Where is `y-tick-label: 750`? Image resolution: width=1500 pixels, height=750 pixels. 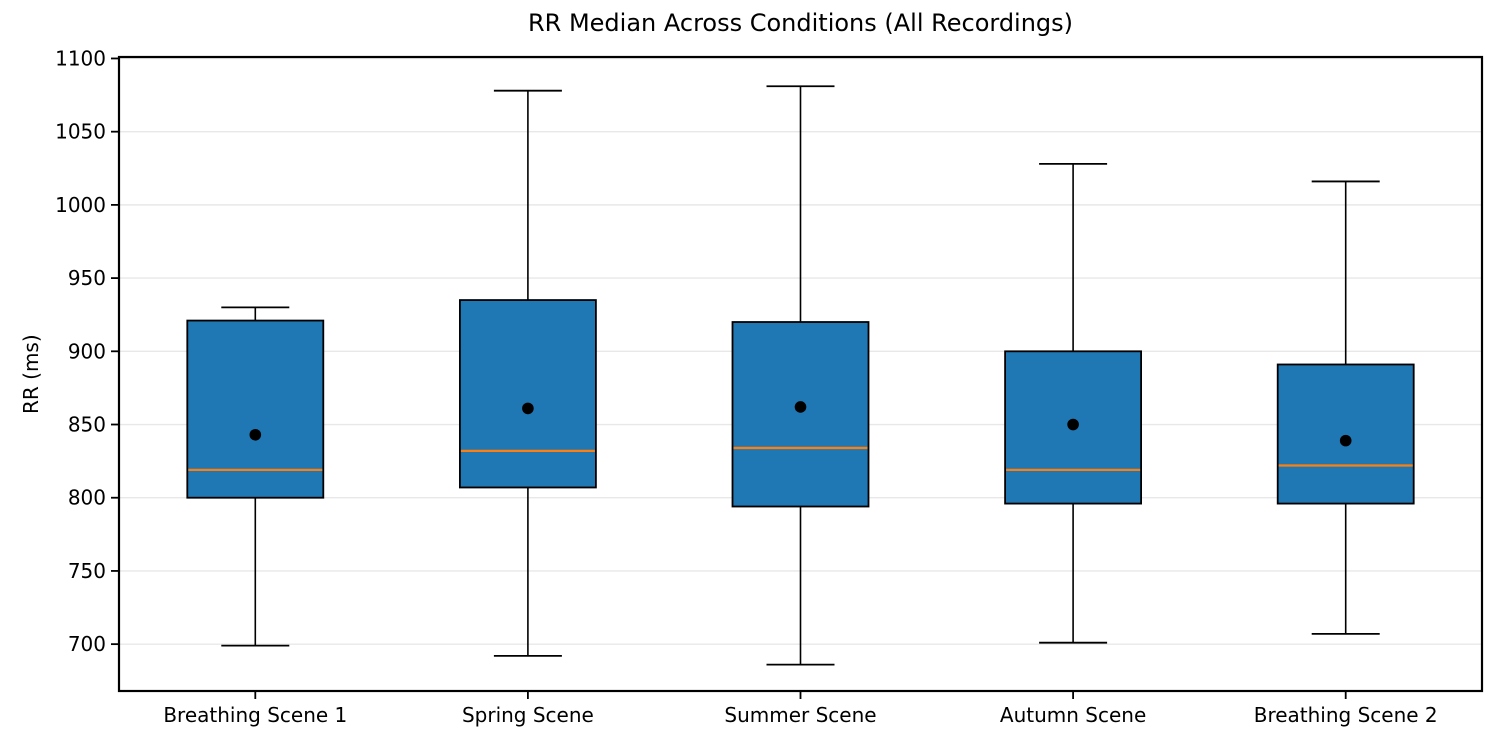
y-tick-label: 750 is located at coordinates (87, 571).